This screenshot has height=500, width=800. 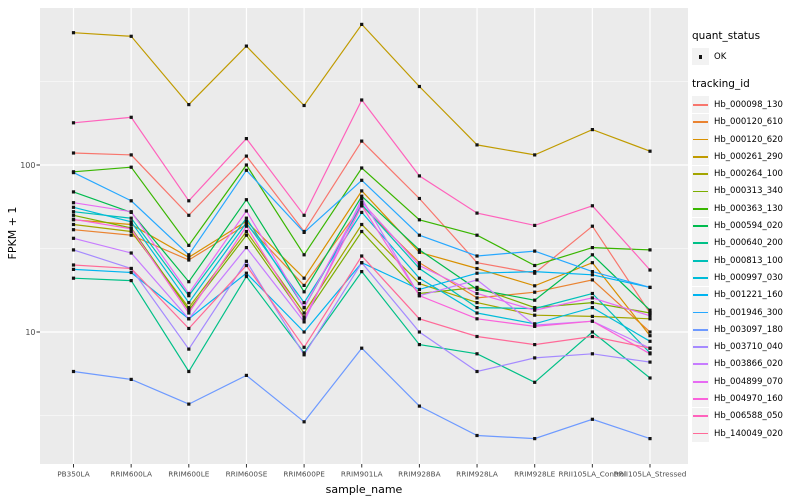 I want to click on data-point-Hb_000120_610-RRIM928BA, so click(x=419, y=263).